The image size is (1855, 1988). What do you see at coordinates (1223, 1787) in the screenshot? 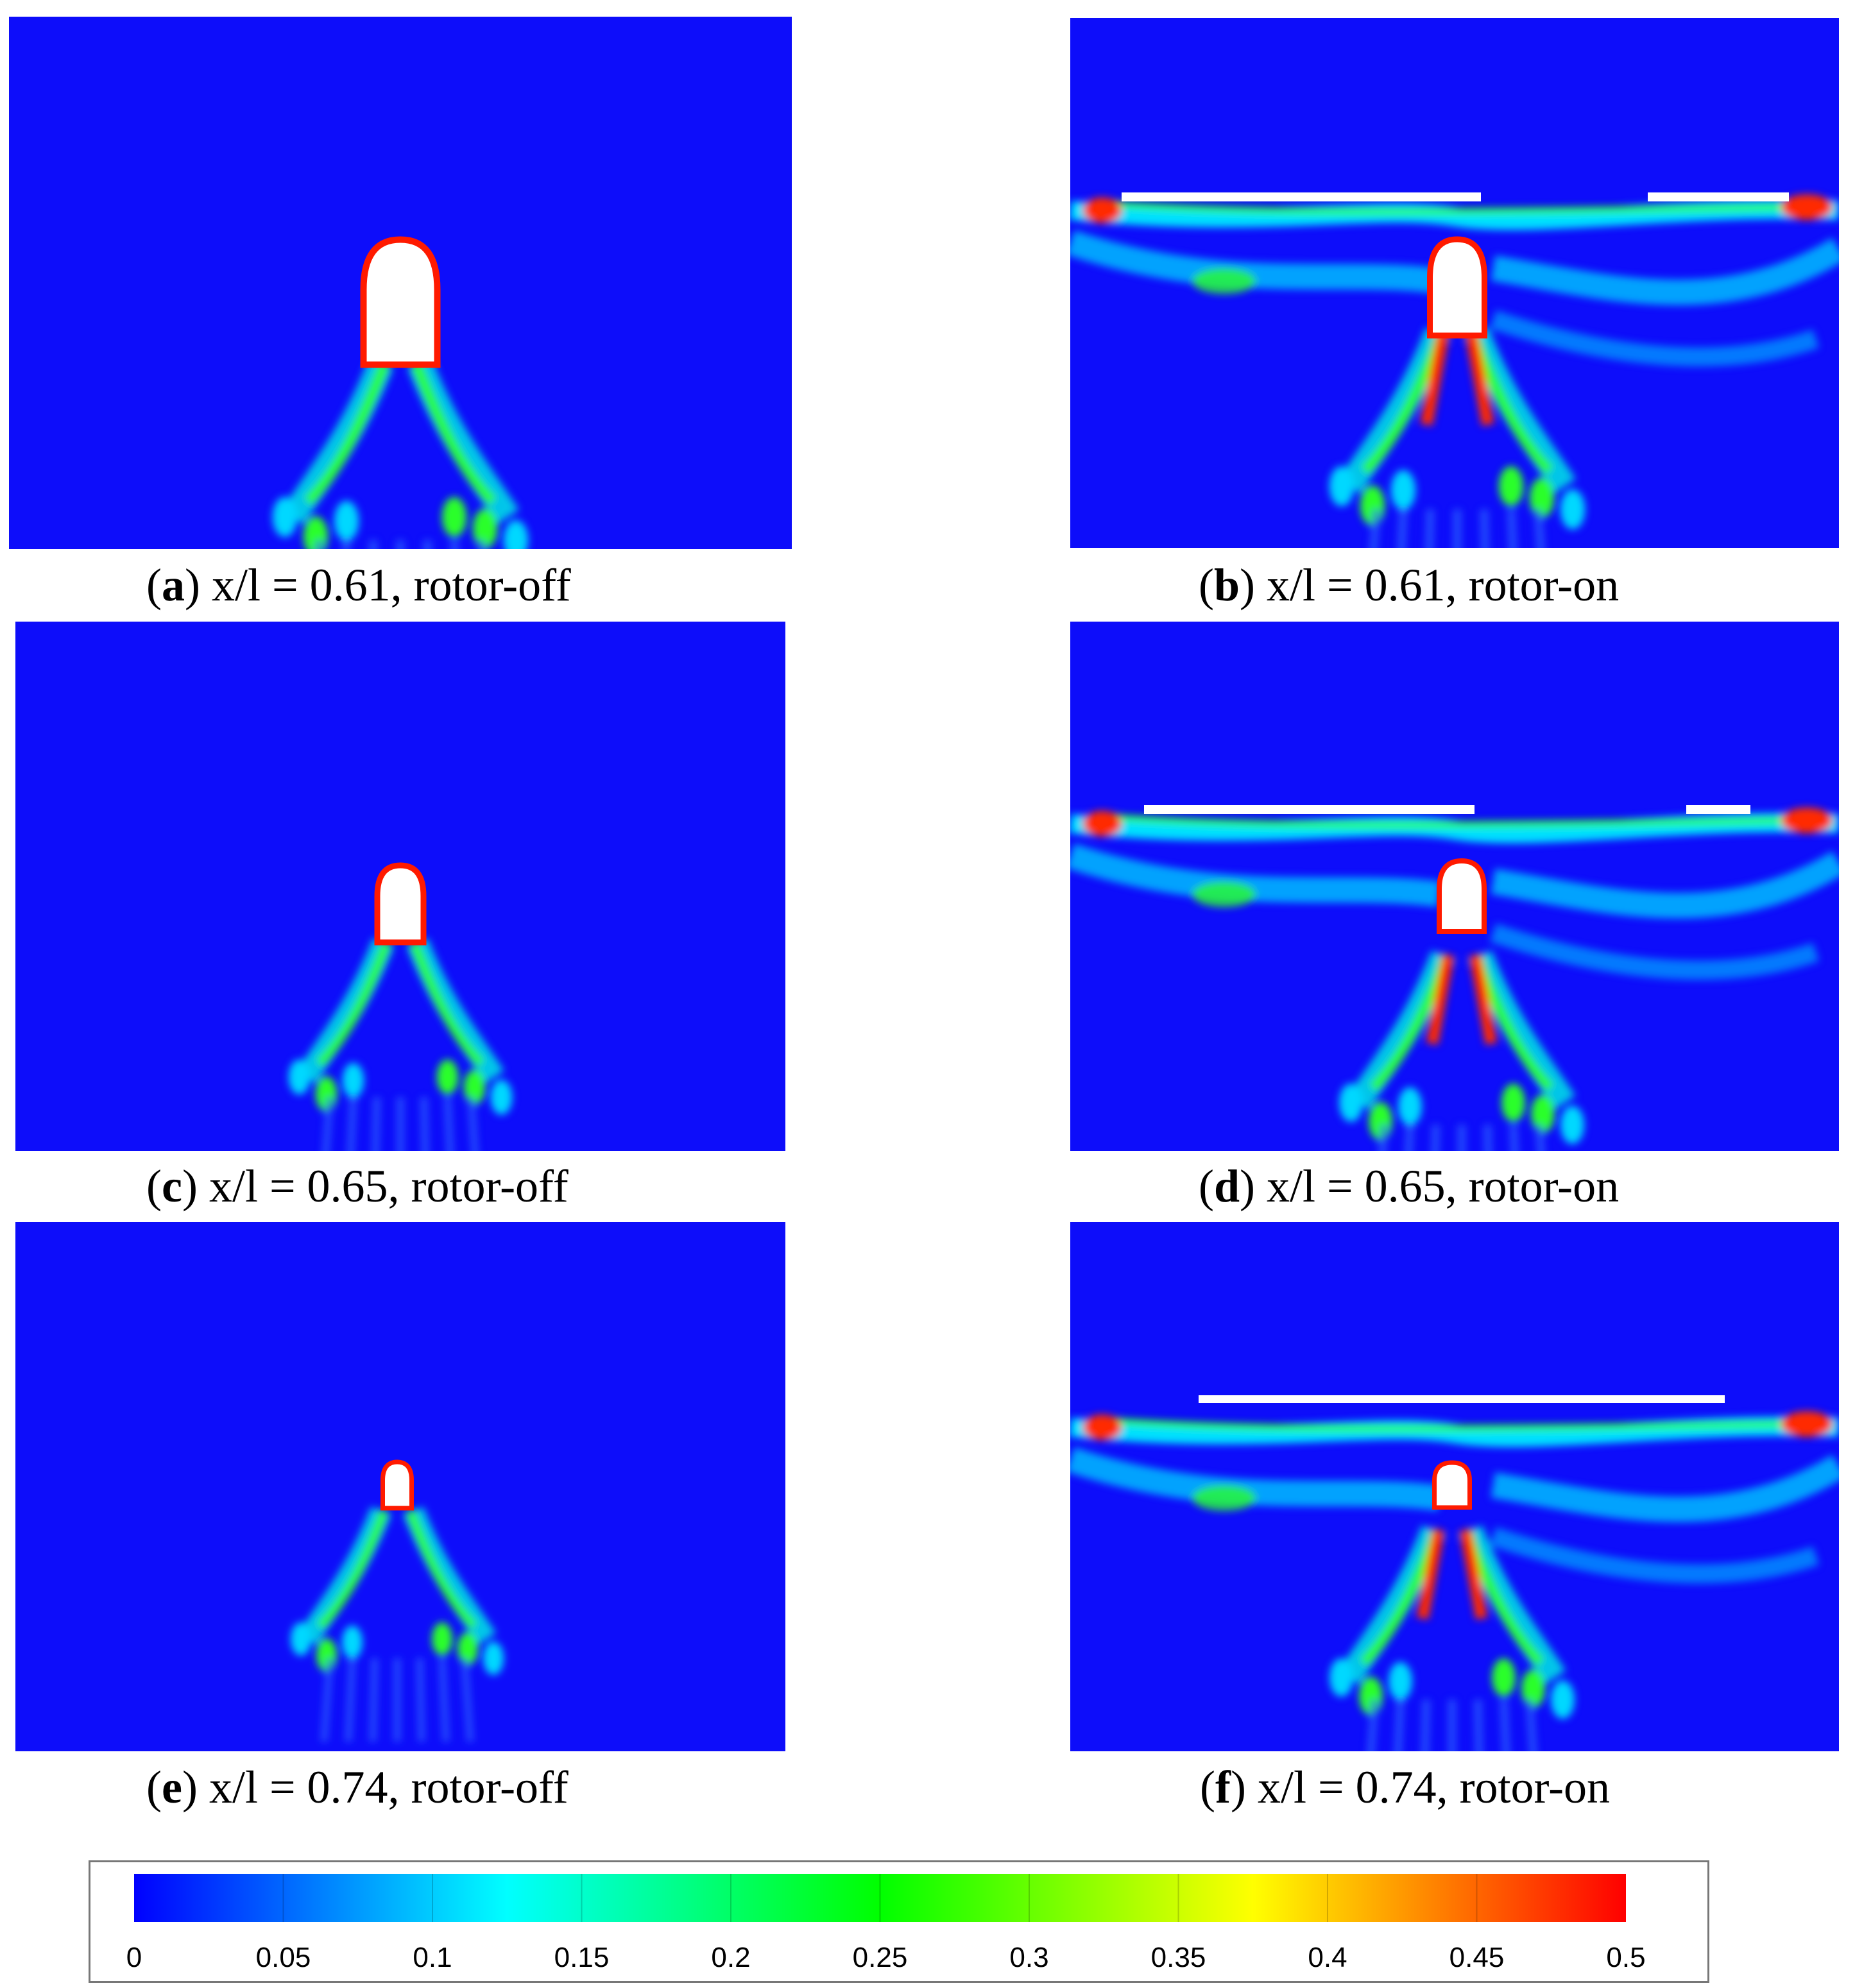
I see `panel-letter: f` at bounding box center [1223, 1787].